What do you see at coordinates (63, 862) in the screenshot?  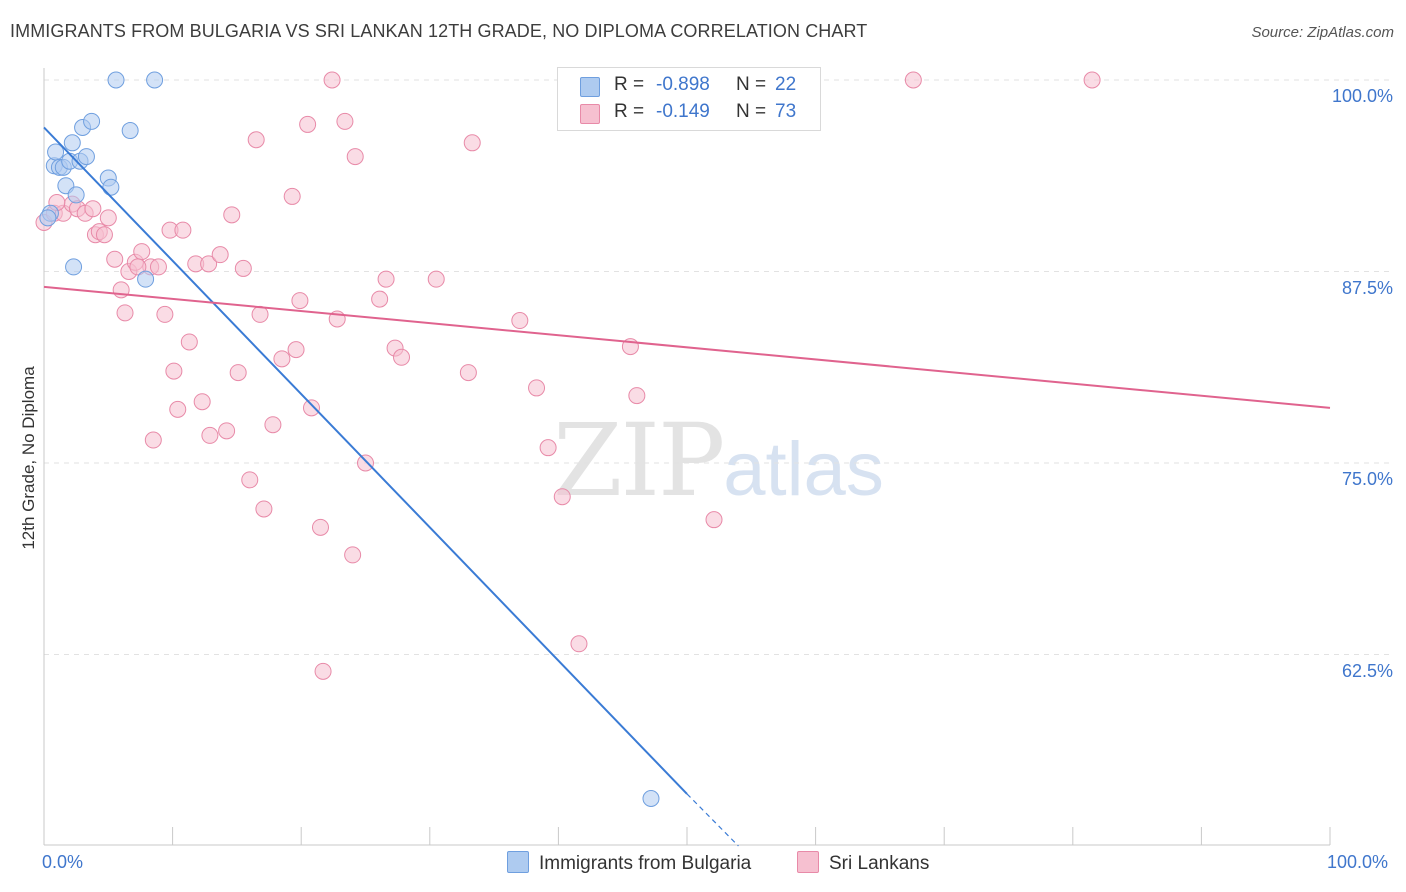 I see `x-tick-label-min: 0.0%` at bounding box center [63, 862].